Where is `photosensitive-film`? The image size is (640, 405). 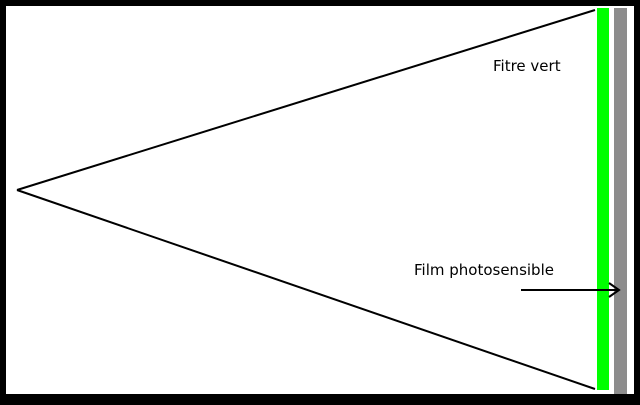
photosensitive-film is located at coordinates (620, 201).